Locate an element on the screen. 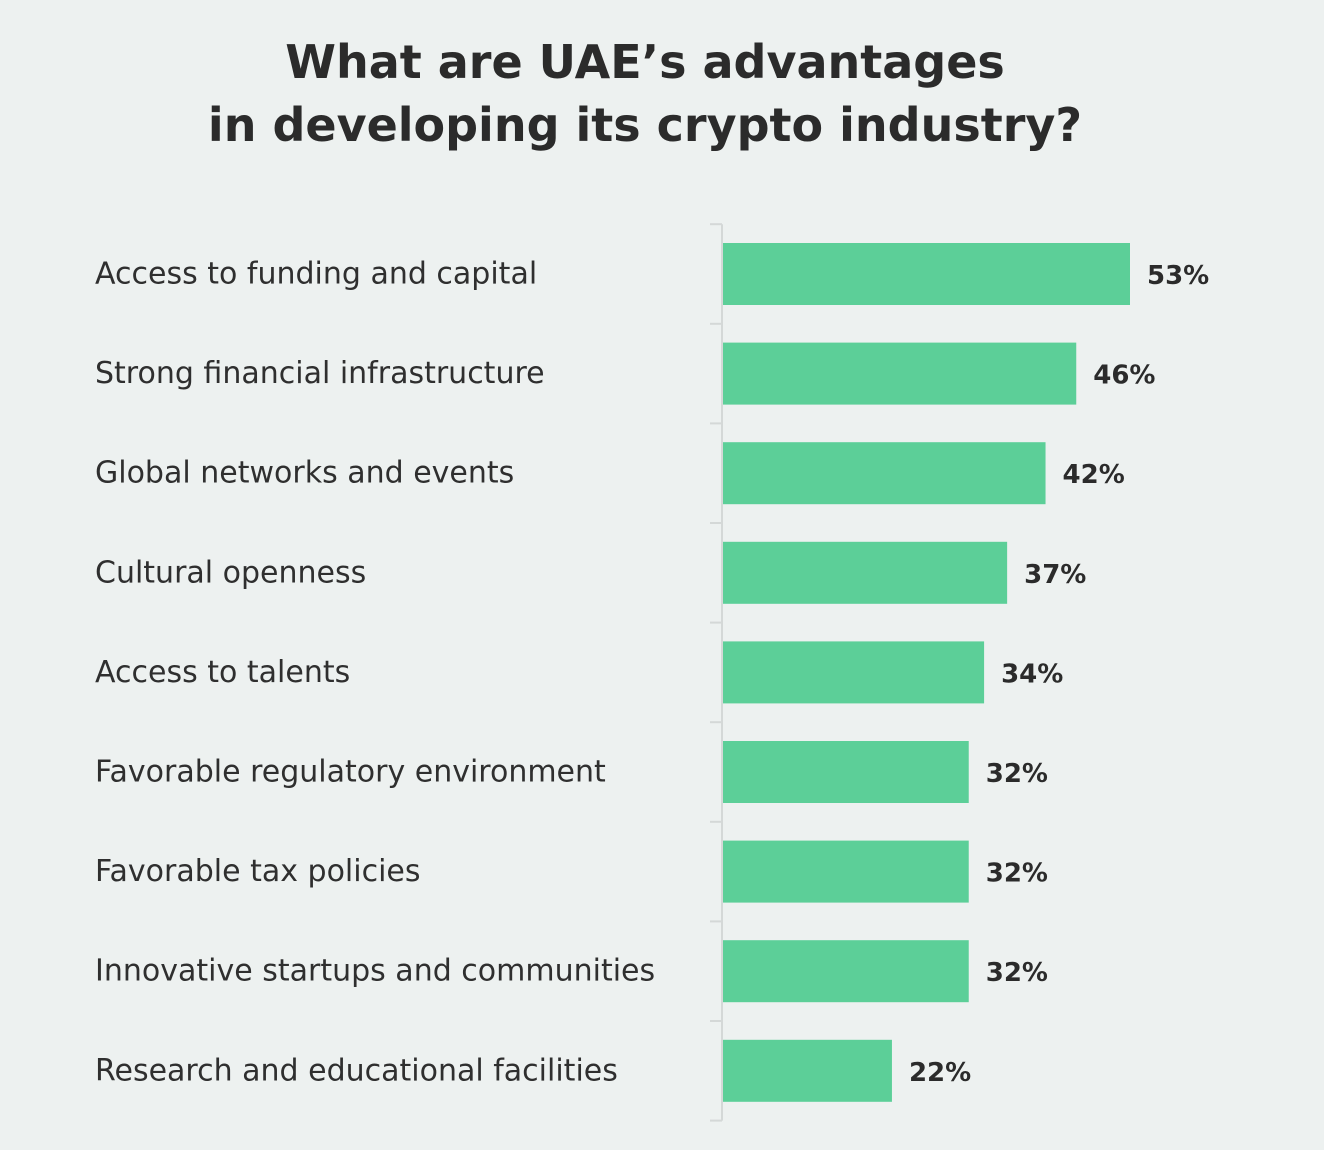 The image size is (1324, 1150). category-label: Research and educational facilities is located at coordinates (356, 1070).